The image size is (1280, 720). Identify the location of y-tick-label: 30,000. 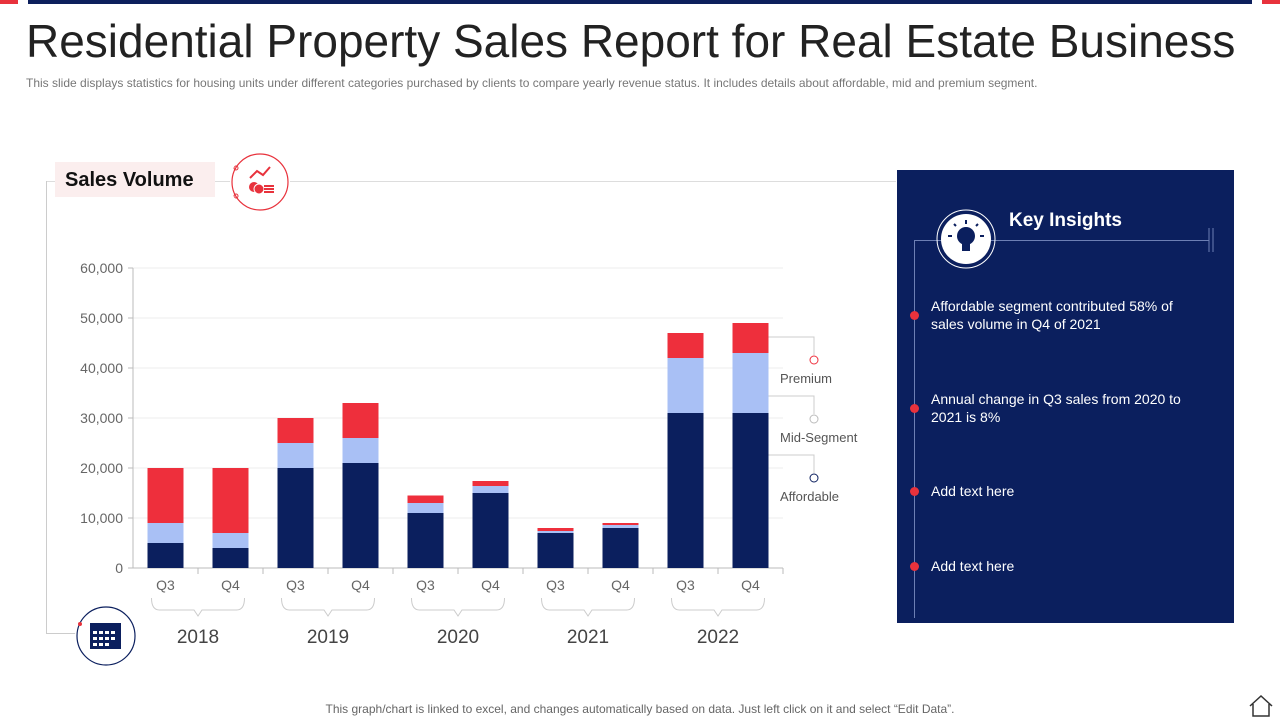
(101, 418).